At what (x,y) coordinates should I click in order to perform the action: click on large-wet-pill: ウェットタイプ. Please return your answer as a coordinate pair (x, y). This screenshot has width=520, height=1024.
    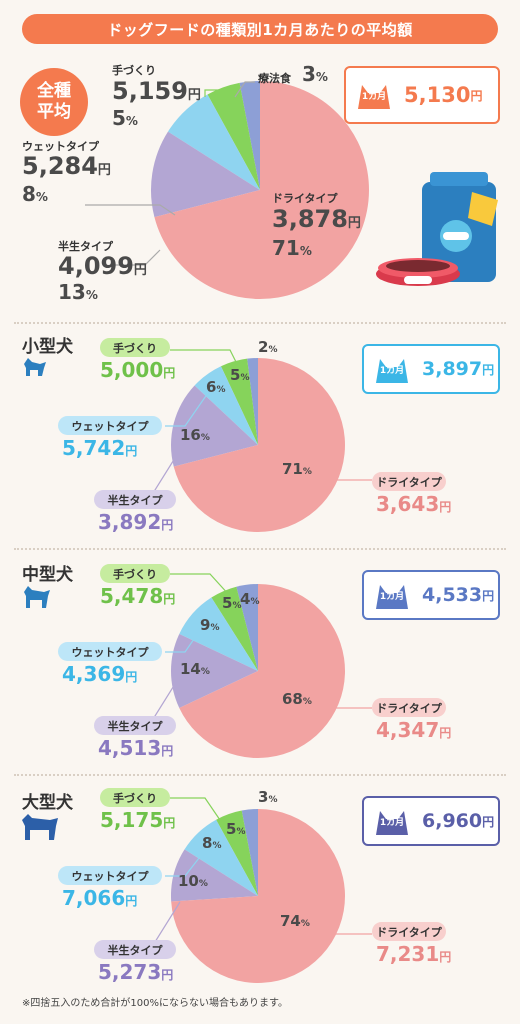
    Looking at the image, I should click on (110, 875).